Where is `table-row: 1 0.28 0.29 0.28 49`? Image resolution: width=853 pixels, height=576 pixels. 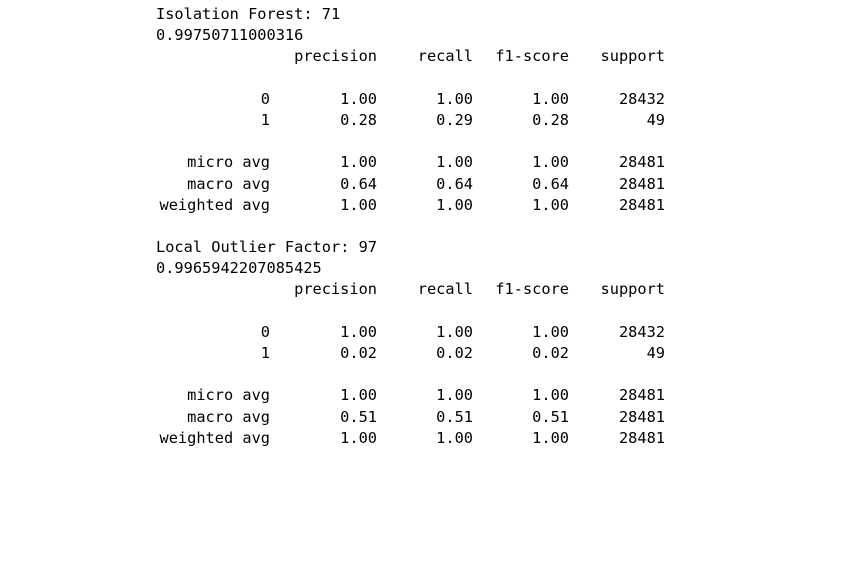
table-row: 1 0.28 0.29 0.28 49 is located at coordinates (416, 120).